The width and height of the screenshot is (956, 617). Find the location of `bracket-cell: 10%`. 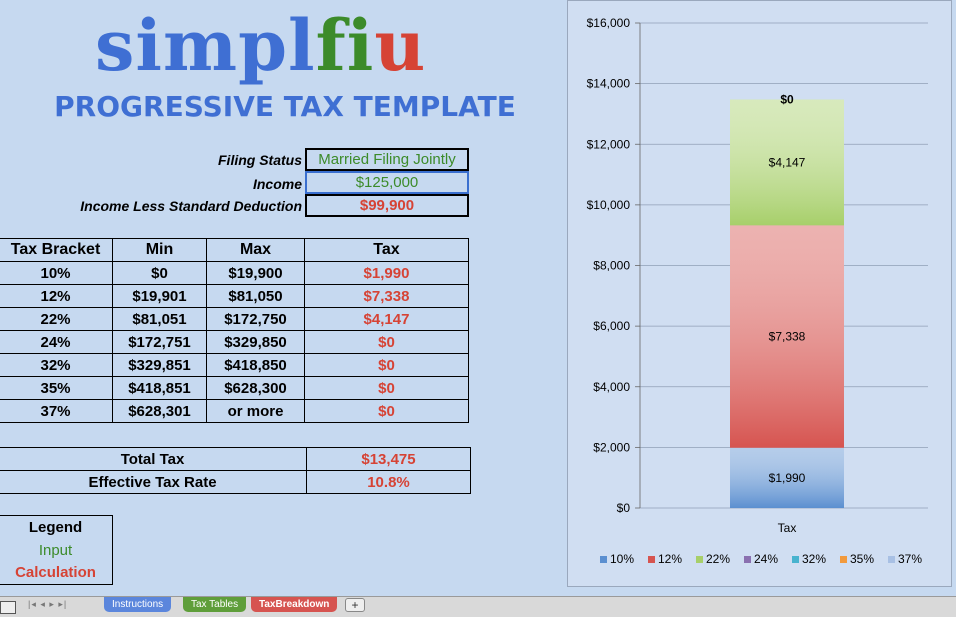

bracket-cell: 10% is located at coordinates (56, 273).